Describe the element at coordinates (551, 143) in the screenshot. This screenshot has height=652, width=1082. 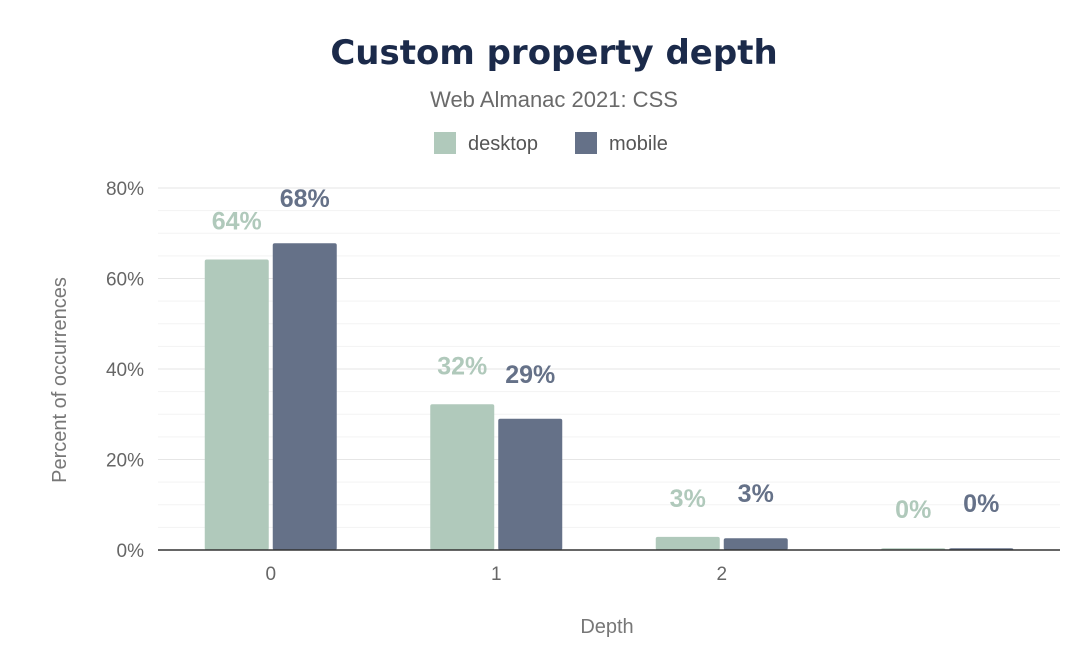
I see `legend: desktop mobile` at that location.